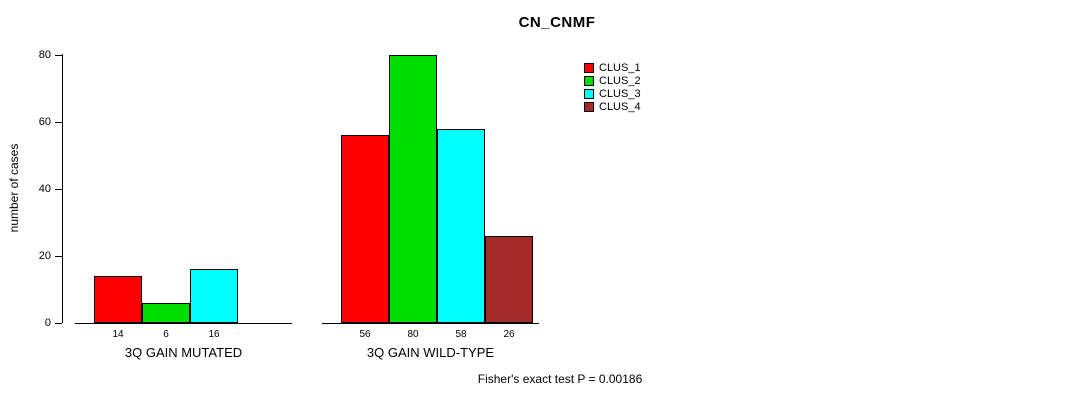 The height and width of the screenshot is (400, 1090). Describe the element at coordinates (14, 188) in the screenshot. I see `y-axis-title: number of cases` at that location.